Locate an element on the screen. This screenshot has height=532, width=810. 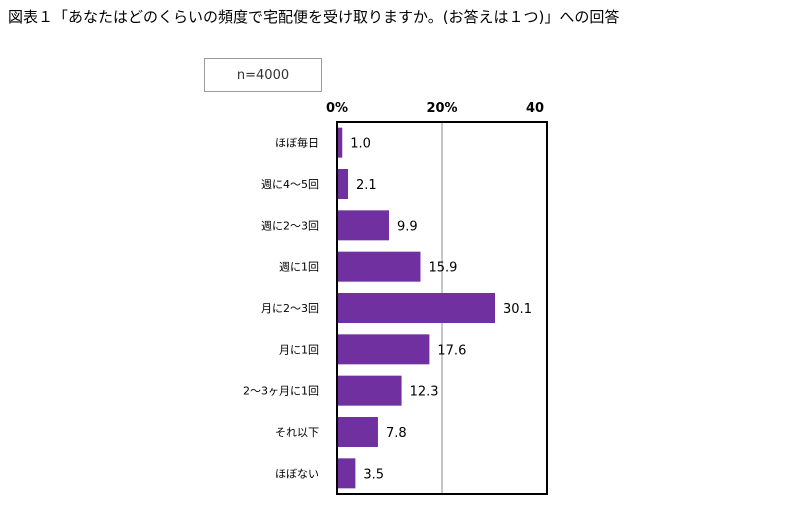
x-tick-label-0: 0% is located at coordinates (337, 108).